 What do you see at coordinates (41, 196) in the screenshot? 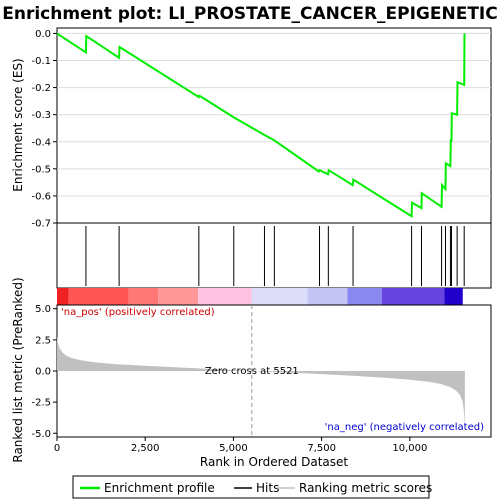
I see `es-y-tick-label: -0.6` at bounding box center [41, 196].